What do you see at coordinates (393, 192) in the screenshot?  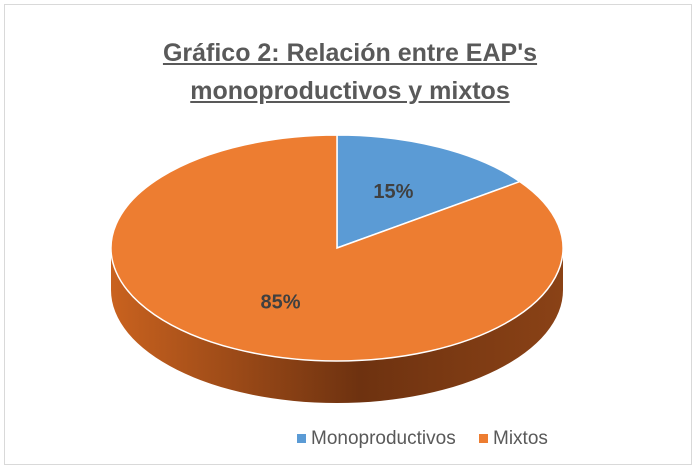 I see `data-label: 15%` at bounding box center [393, 192].